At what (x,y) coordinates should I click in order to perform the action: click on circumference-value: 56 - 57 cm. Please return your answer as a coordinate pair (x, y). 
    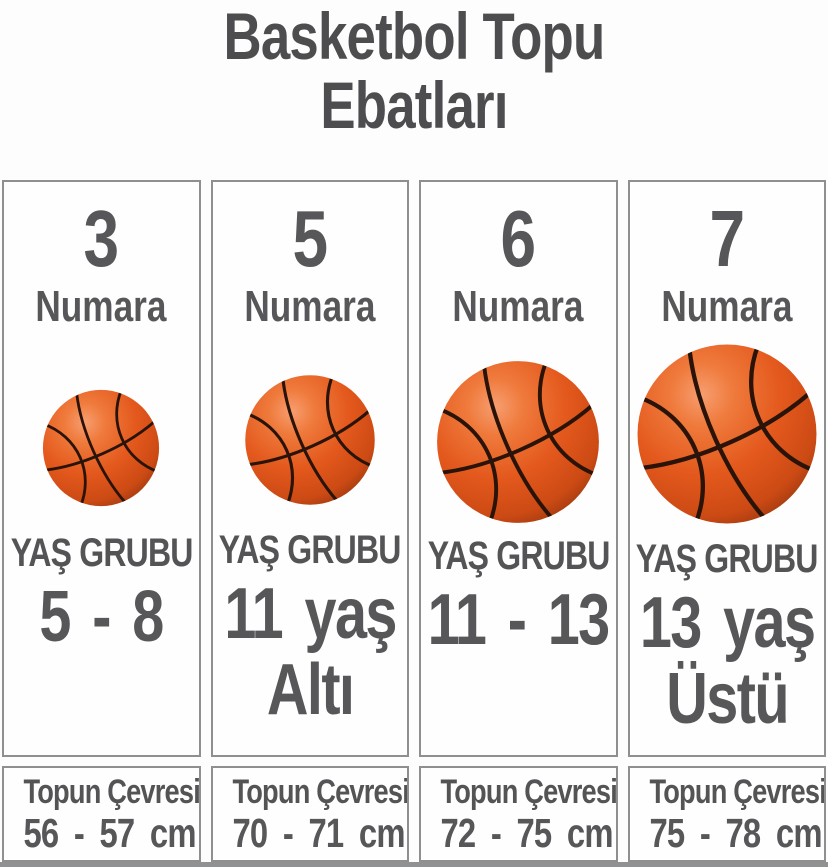
    Looking at the image, I should click on (109, 832).